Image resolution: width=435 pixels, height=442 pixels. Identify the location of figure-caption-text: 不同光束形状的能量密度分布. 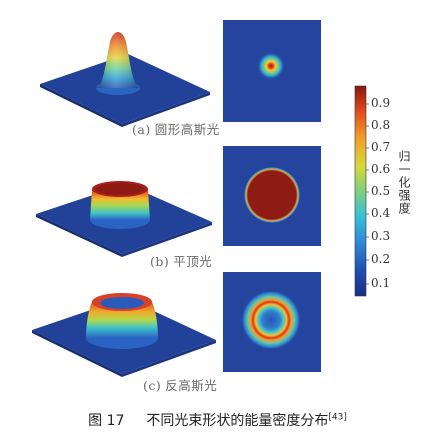
(237, 421).